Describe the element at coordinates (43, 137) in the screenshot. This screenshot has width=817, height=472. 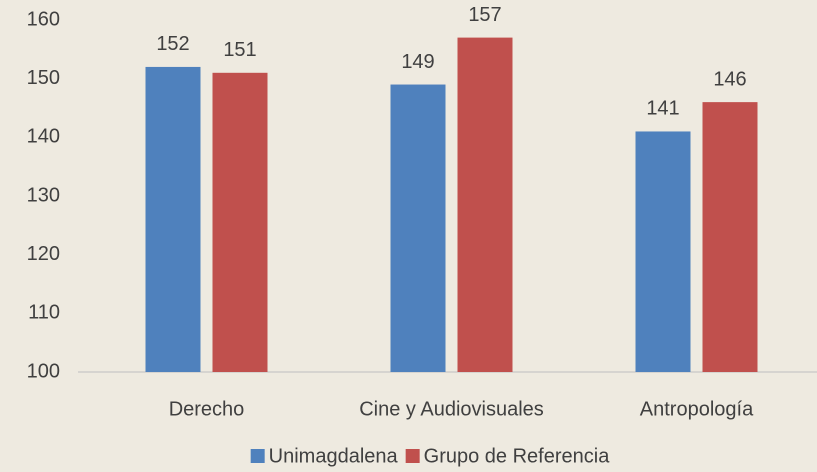
I see `y-tick-label: 140` at that location.